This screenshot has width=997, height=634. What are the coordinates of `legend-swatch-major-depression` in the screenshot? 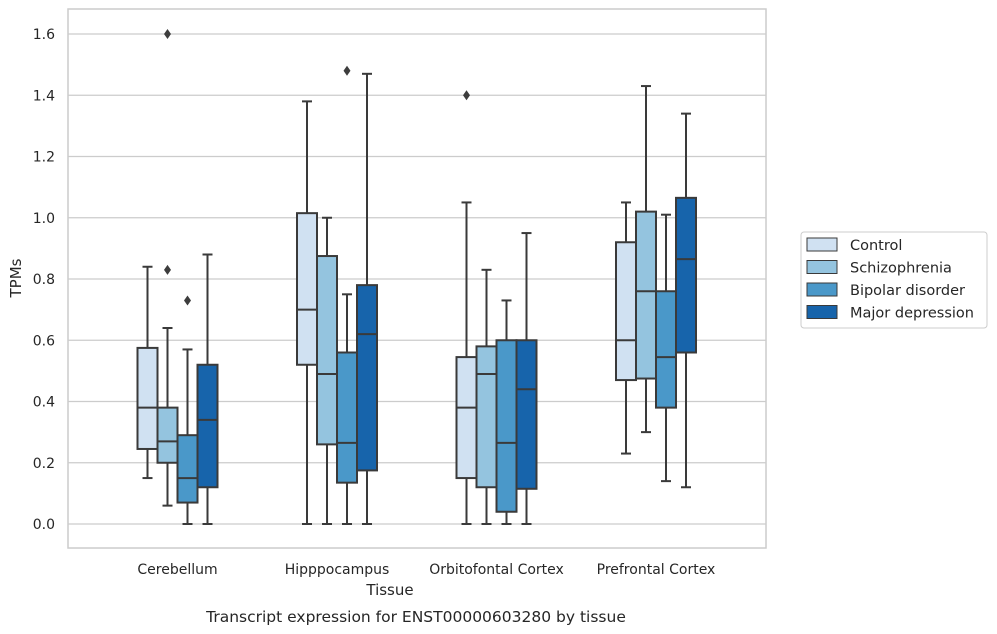 It's located at (822, 312).